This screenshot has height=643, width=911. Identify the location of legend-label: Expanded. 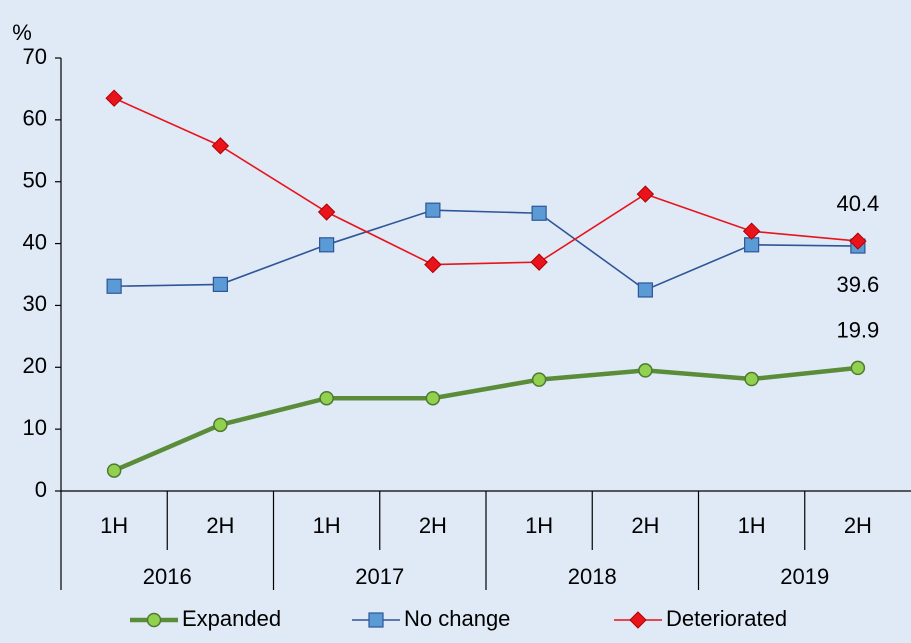
(231, 618).